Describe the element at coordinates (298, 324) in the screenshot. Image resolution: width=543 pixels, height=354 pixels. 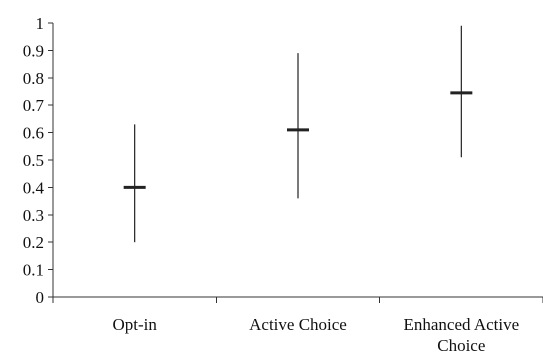
I see `x-category-label: Active Choice` at that location.